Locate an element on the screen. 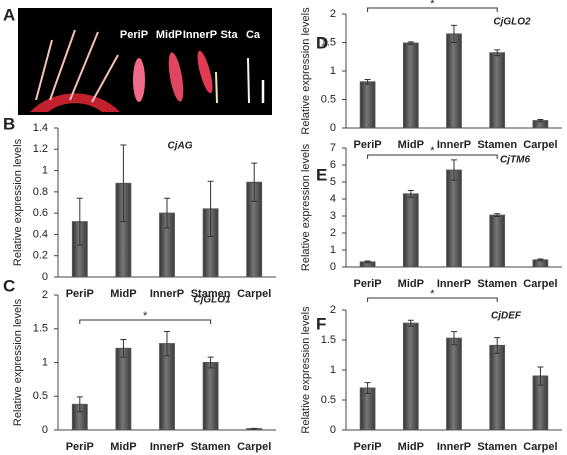  y-tick-label: 0.8 is located at coordinates (40, 192).